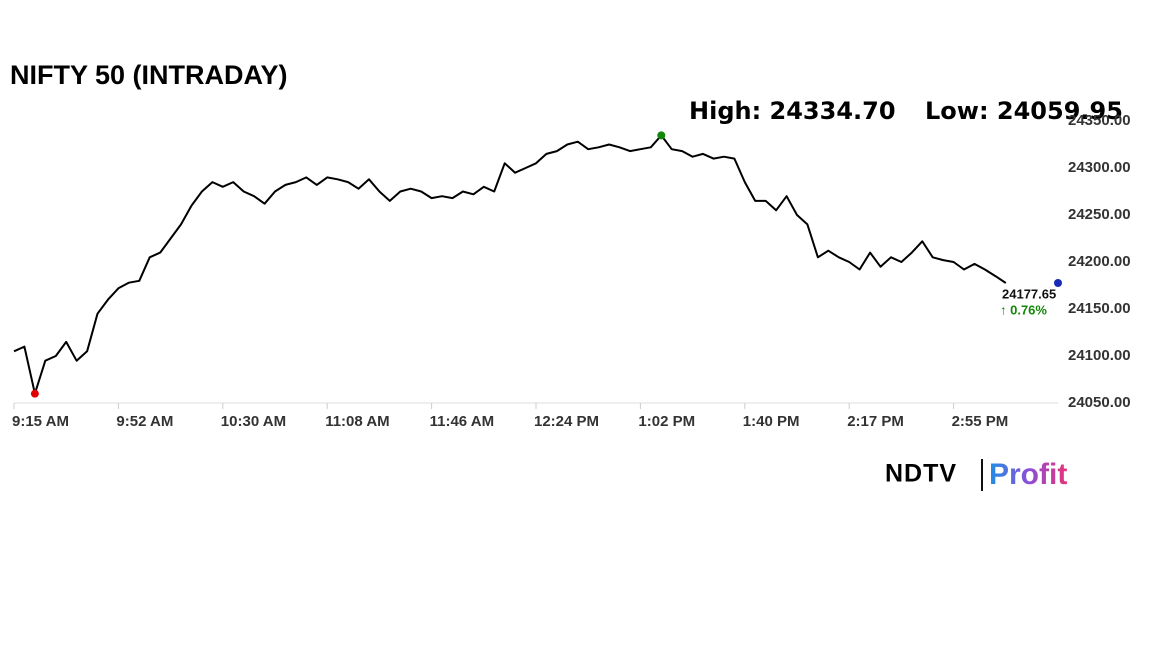 The image size is (1152, 648). I want to click on change-label: ↑ 0.76%, so click(1023, 309).